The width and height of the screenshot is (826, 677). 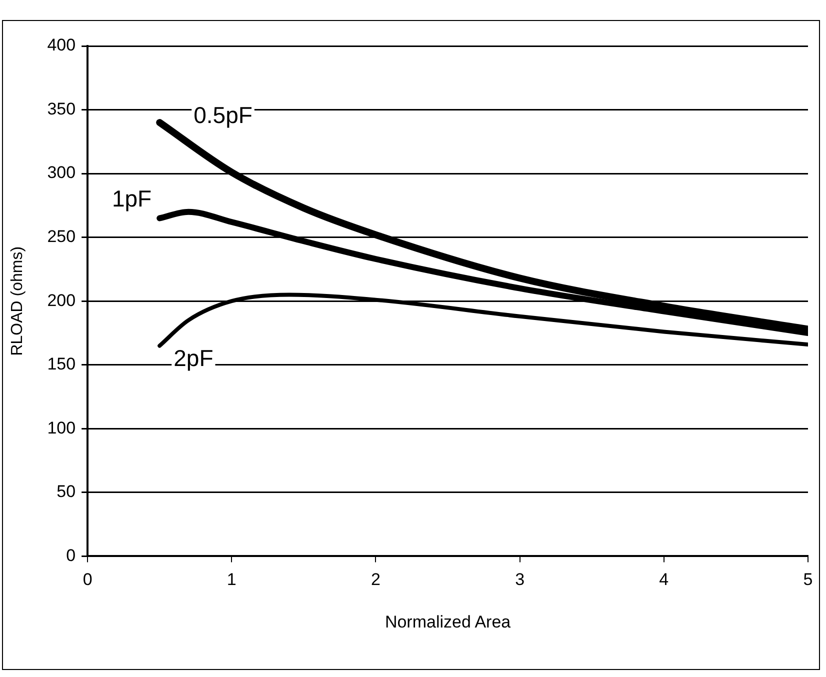 What do you see at coordinates (61, 172) in the screenshot?
I see `y-tick-label: 300` at bounding box center [61, 172].